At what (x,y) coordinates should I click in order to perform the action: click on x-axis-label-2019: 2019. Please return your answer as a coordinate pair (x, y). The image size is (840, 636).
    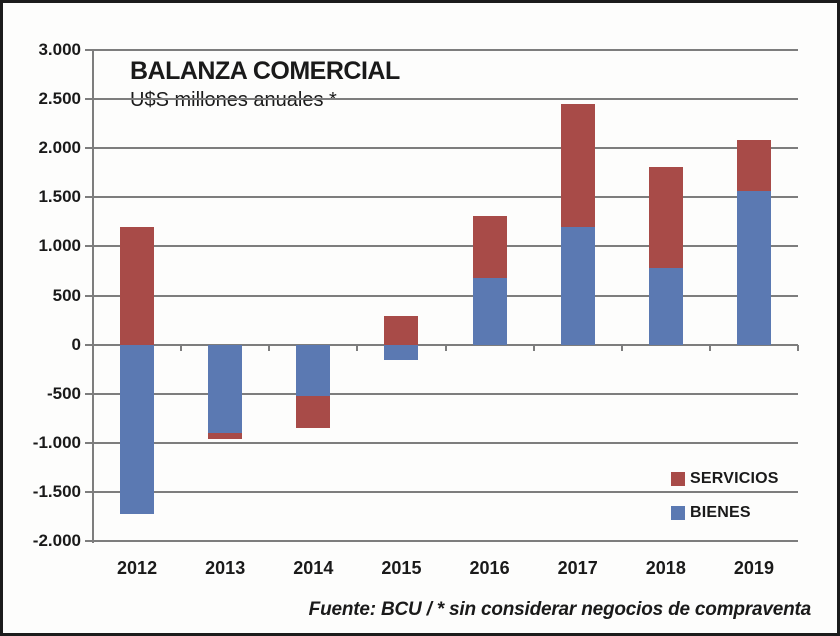
    Looking at the image, I should click on (753, 568).